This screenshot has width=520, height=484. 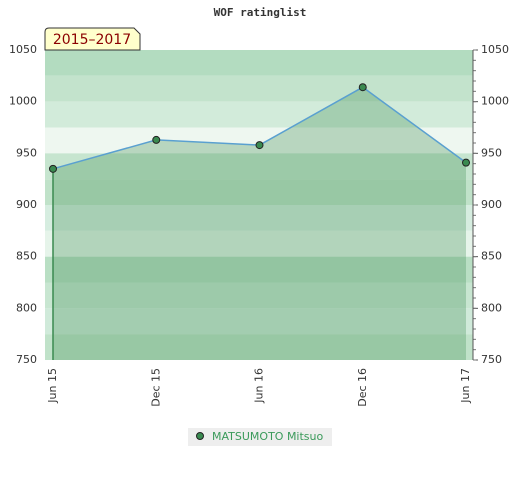 I want to click on annotation: 2015–2017, so click(x=92, y=40).